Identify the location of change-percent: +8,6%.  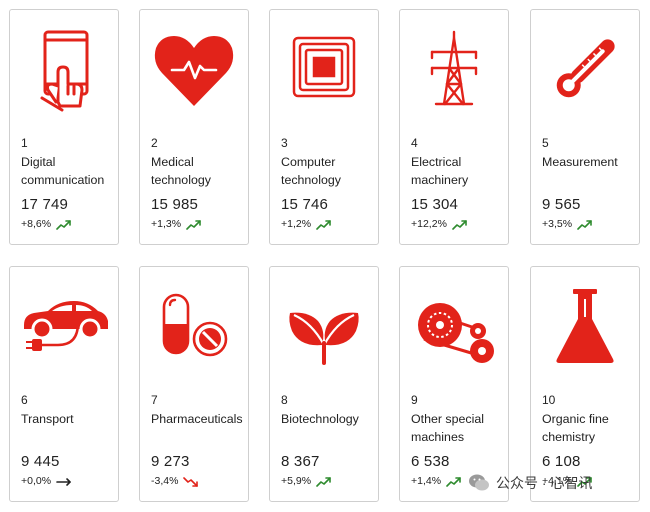
(36, 224).